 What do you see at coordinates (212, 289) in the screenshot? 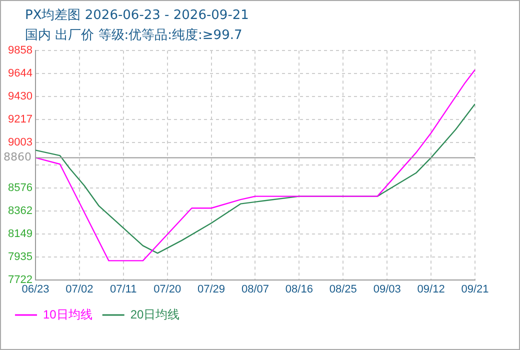
I see `x-tick-label: 07/29` at bounding box center [212, 289].